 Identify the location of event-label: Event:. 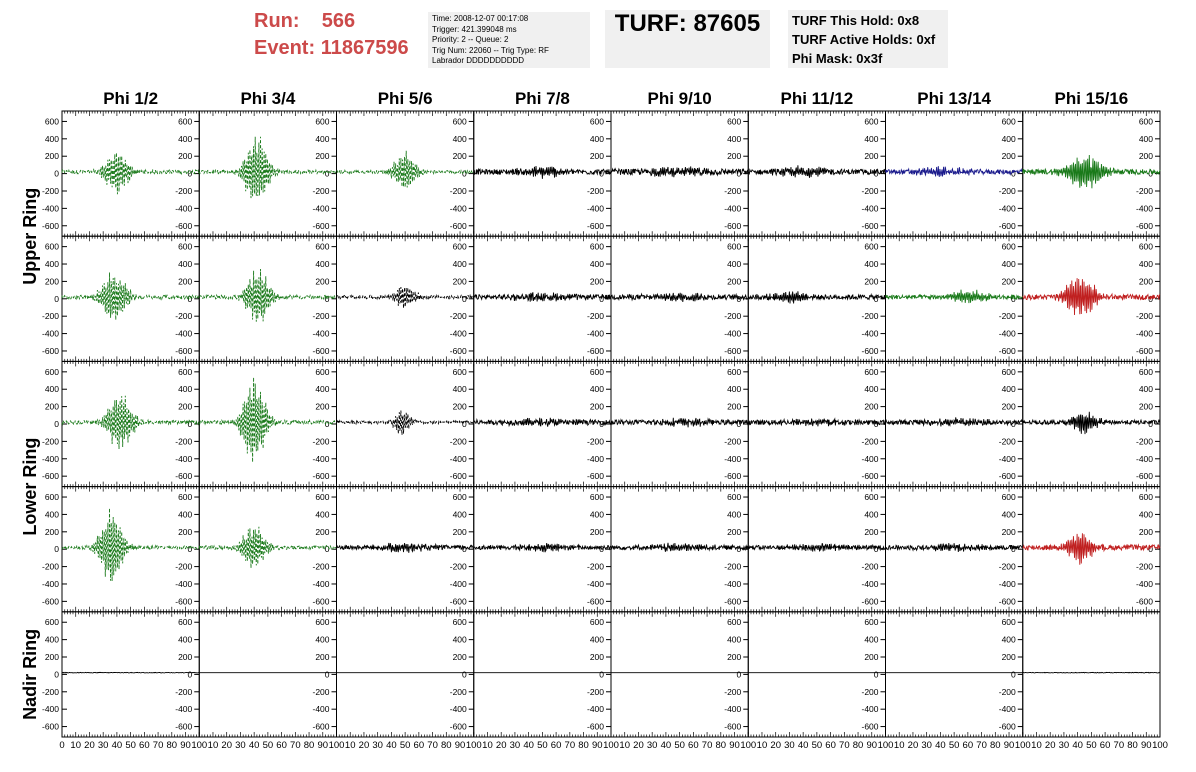
(285, 48).